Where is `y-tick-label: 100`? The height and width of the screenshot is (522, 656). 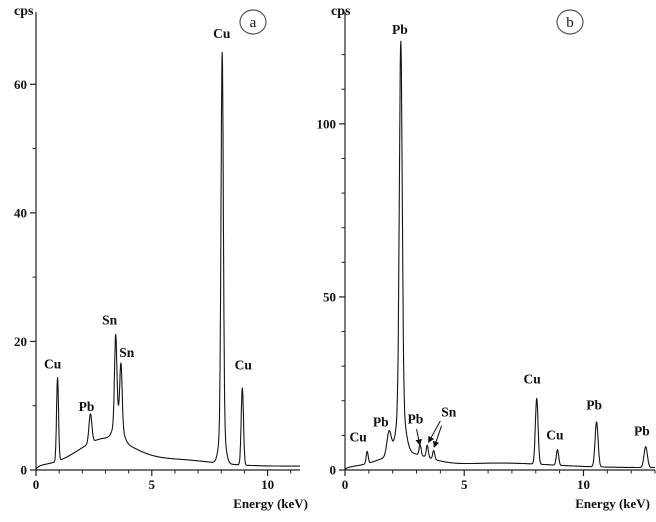
y-tick-label: 100 is located at coordinates (327, 123).